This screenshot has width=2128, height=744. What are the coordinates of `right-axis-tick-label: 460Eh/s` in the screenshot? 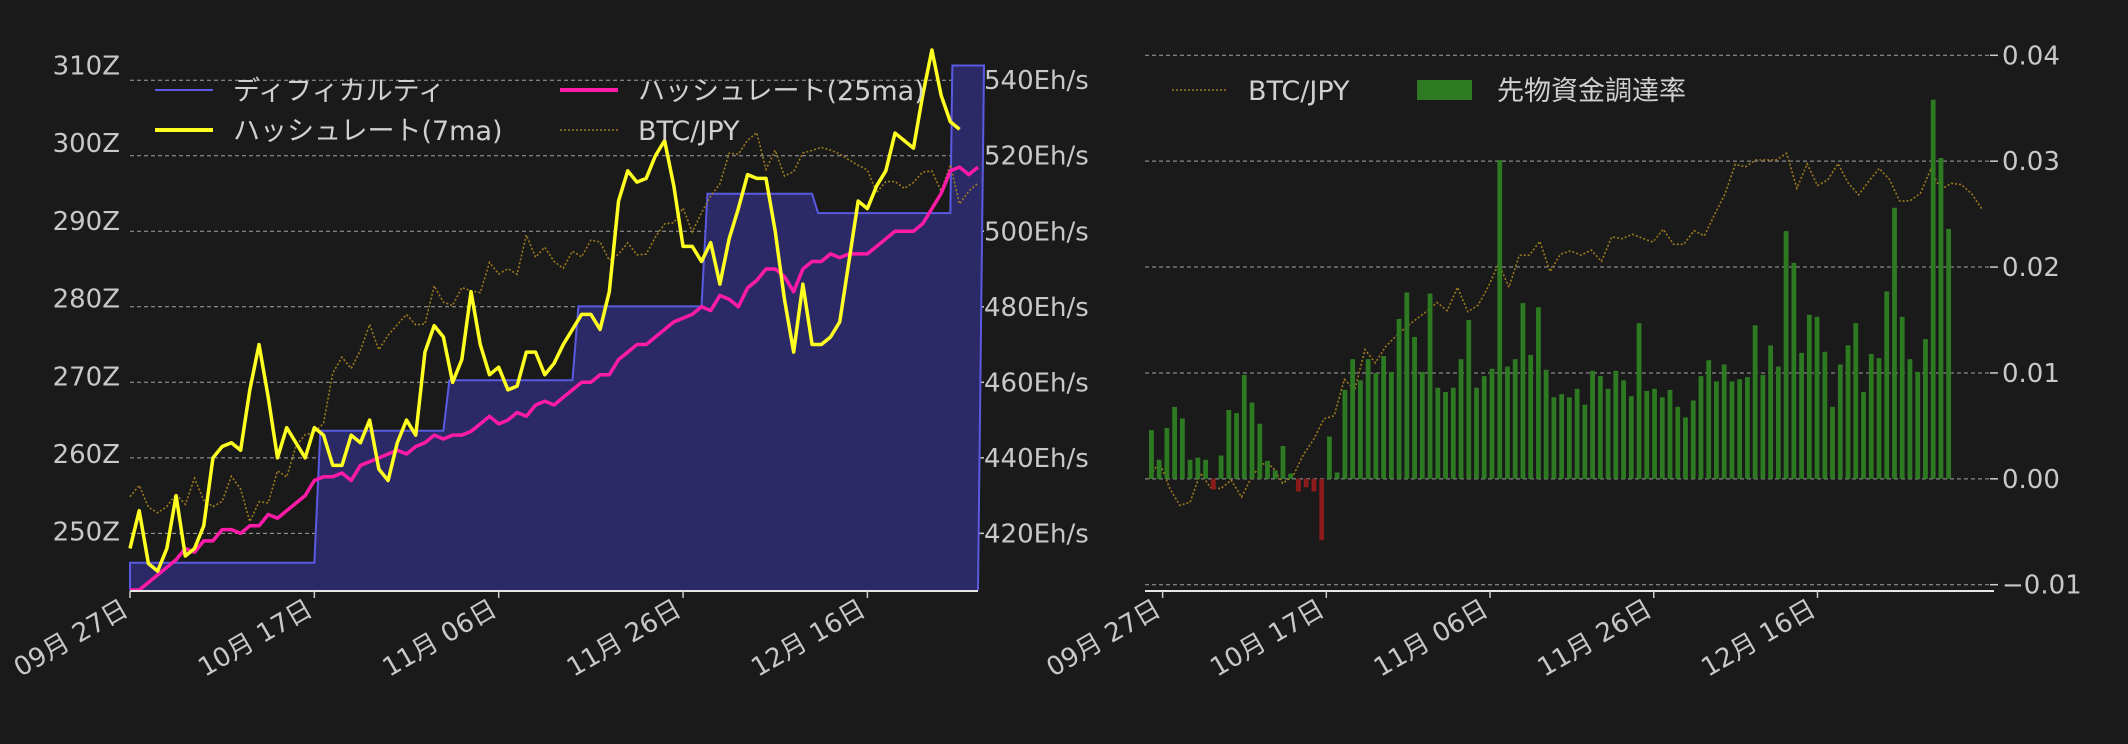 It's located at (1036, 383).